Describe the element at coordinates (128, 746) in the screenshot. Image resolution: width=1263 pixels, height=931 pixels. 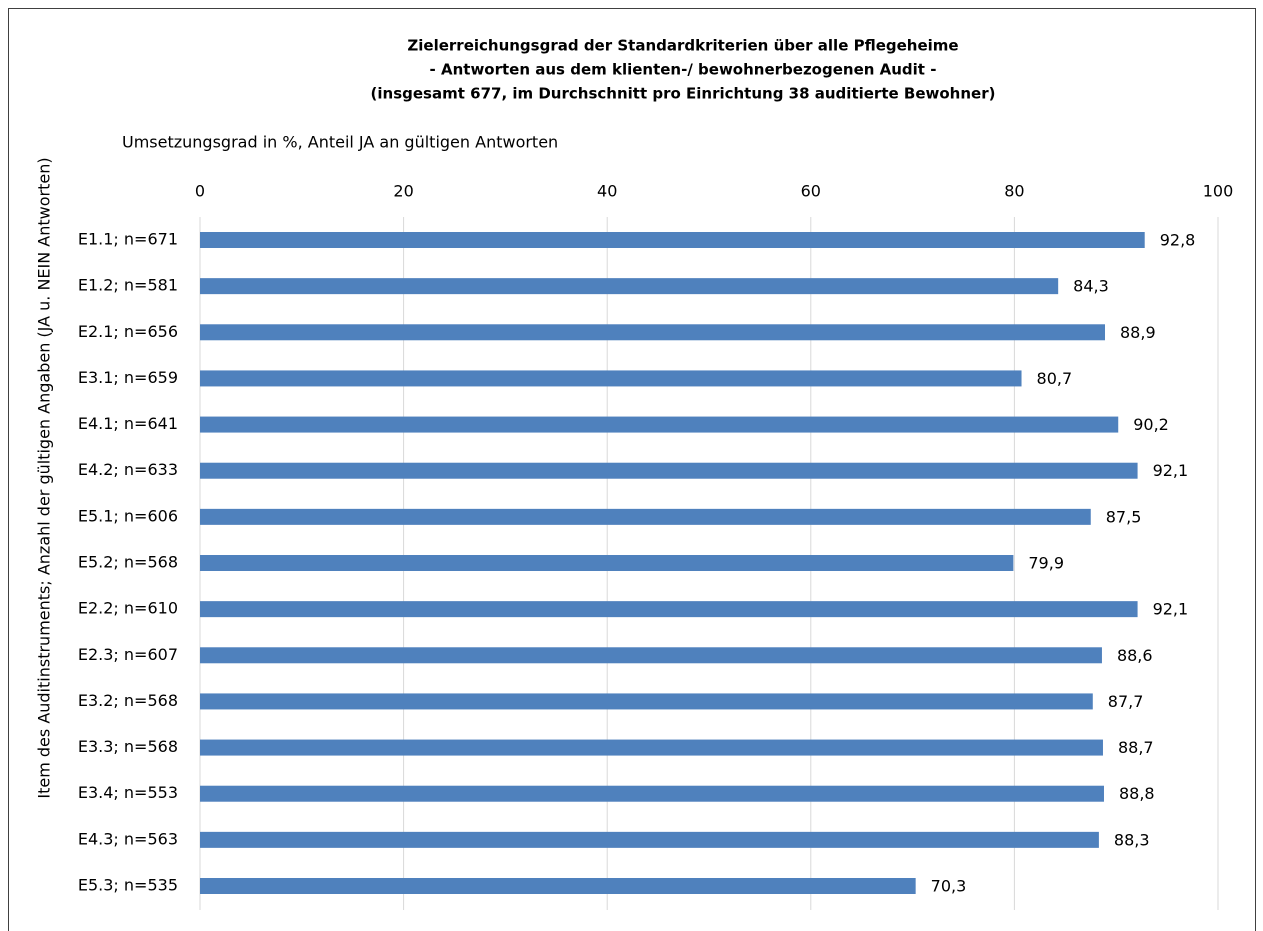
I see `y-tick-label: E3.3; n=568` at that location.